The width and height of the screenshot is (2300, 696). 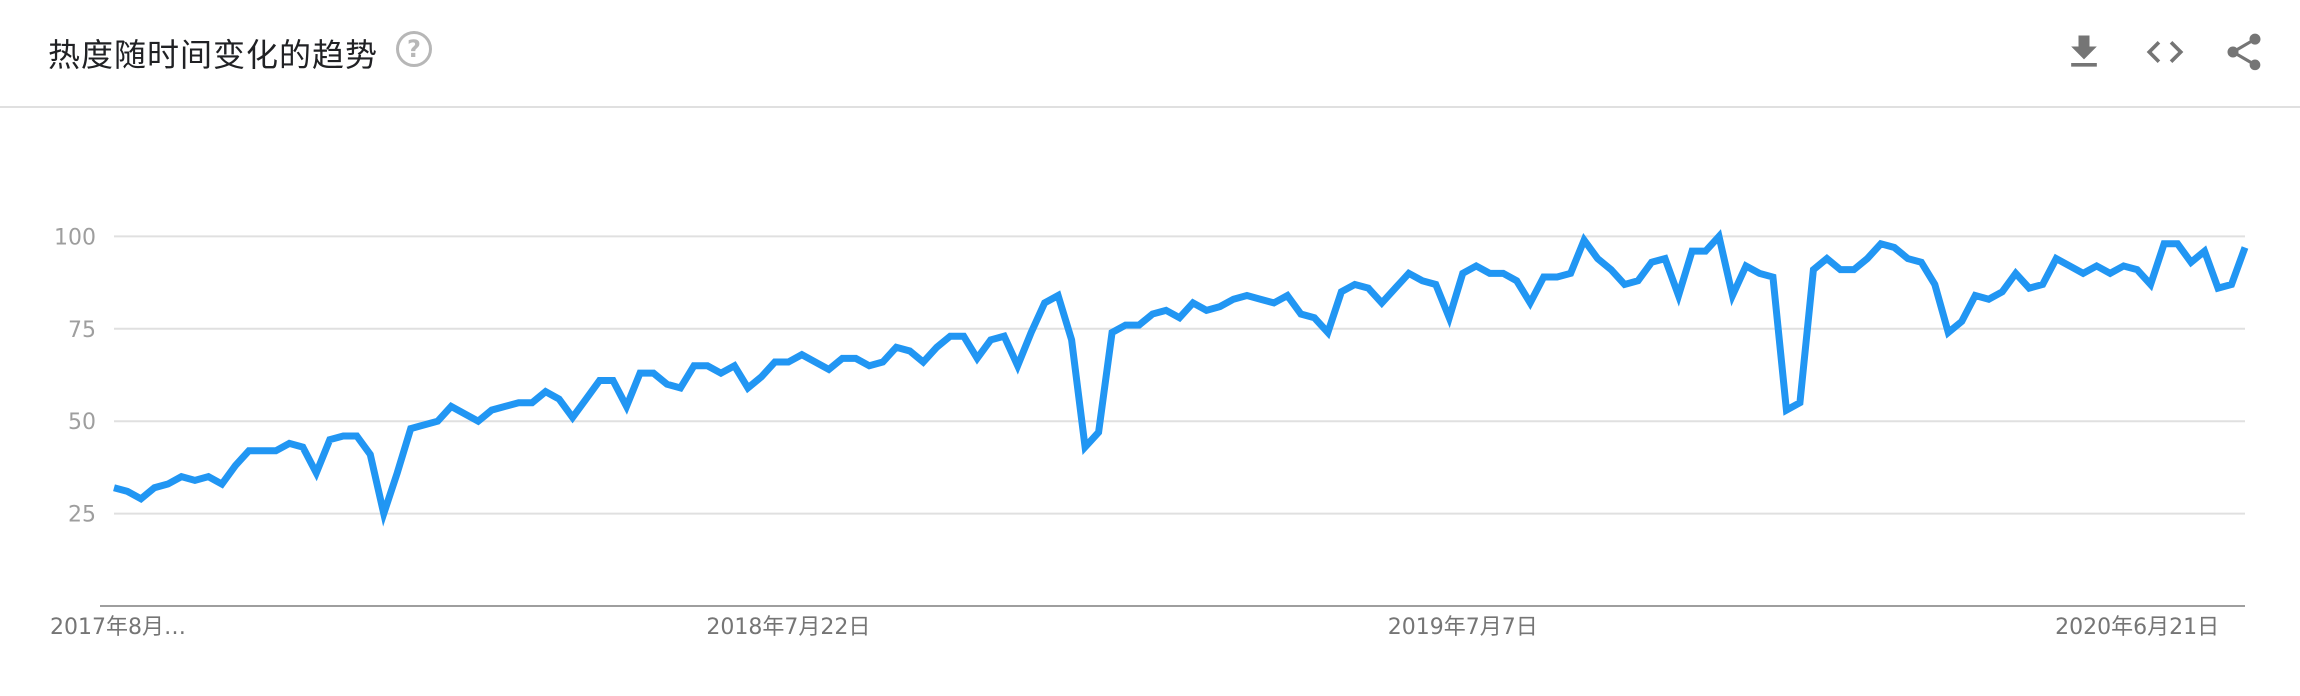 I want to click on help-circle-icon: ?, so click(x=414, y=49).